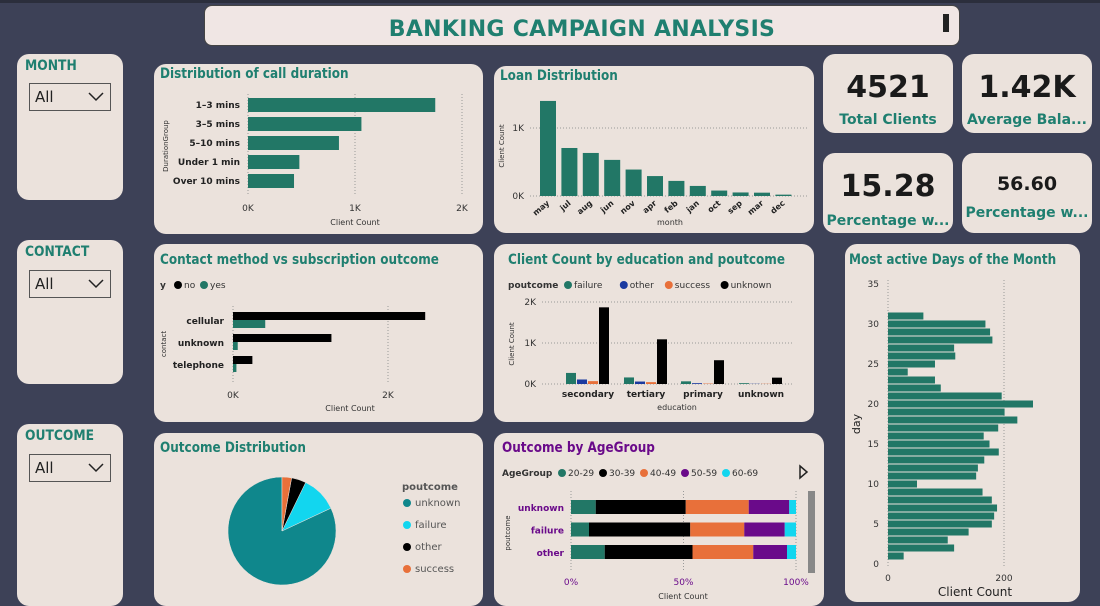 The image size is (1100, 606). I want to click on category-label: jul, so click(565, 205).